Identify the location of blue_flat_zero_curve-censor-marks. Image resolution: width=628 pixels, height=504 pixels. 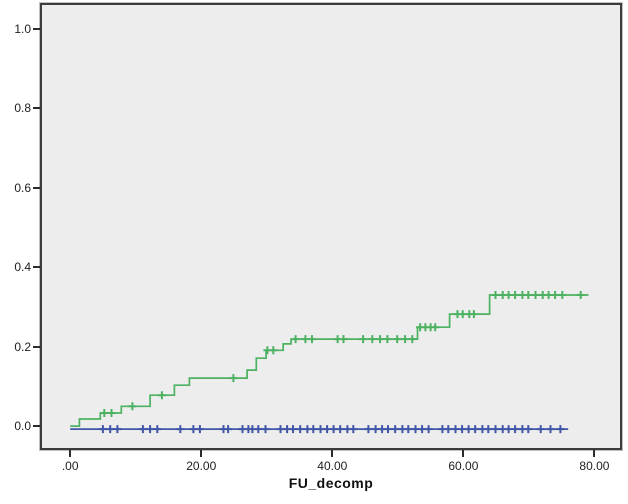
(331, 429).